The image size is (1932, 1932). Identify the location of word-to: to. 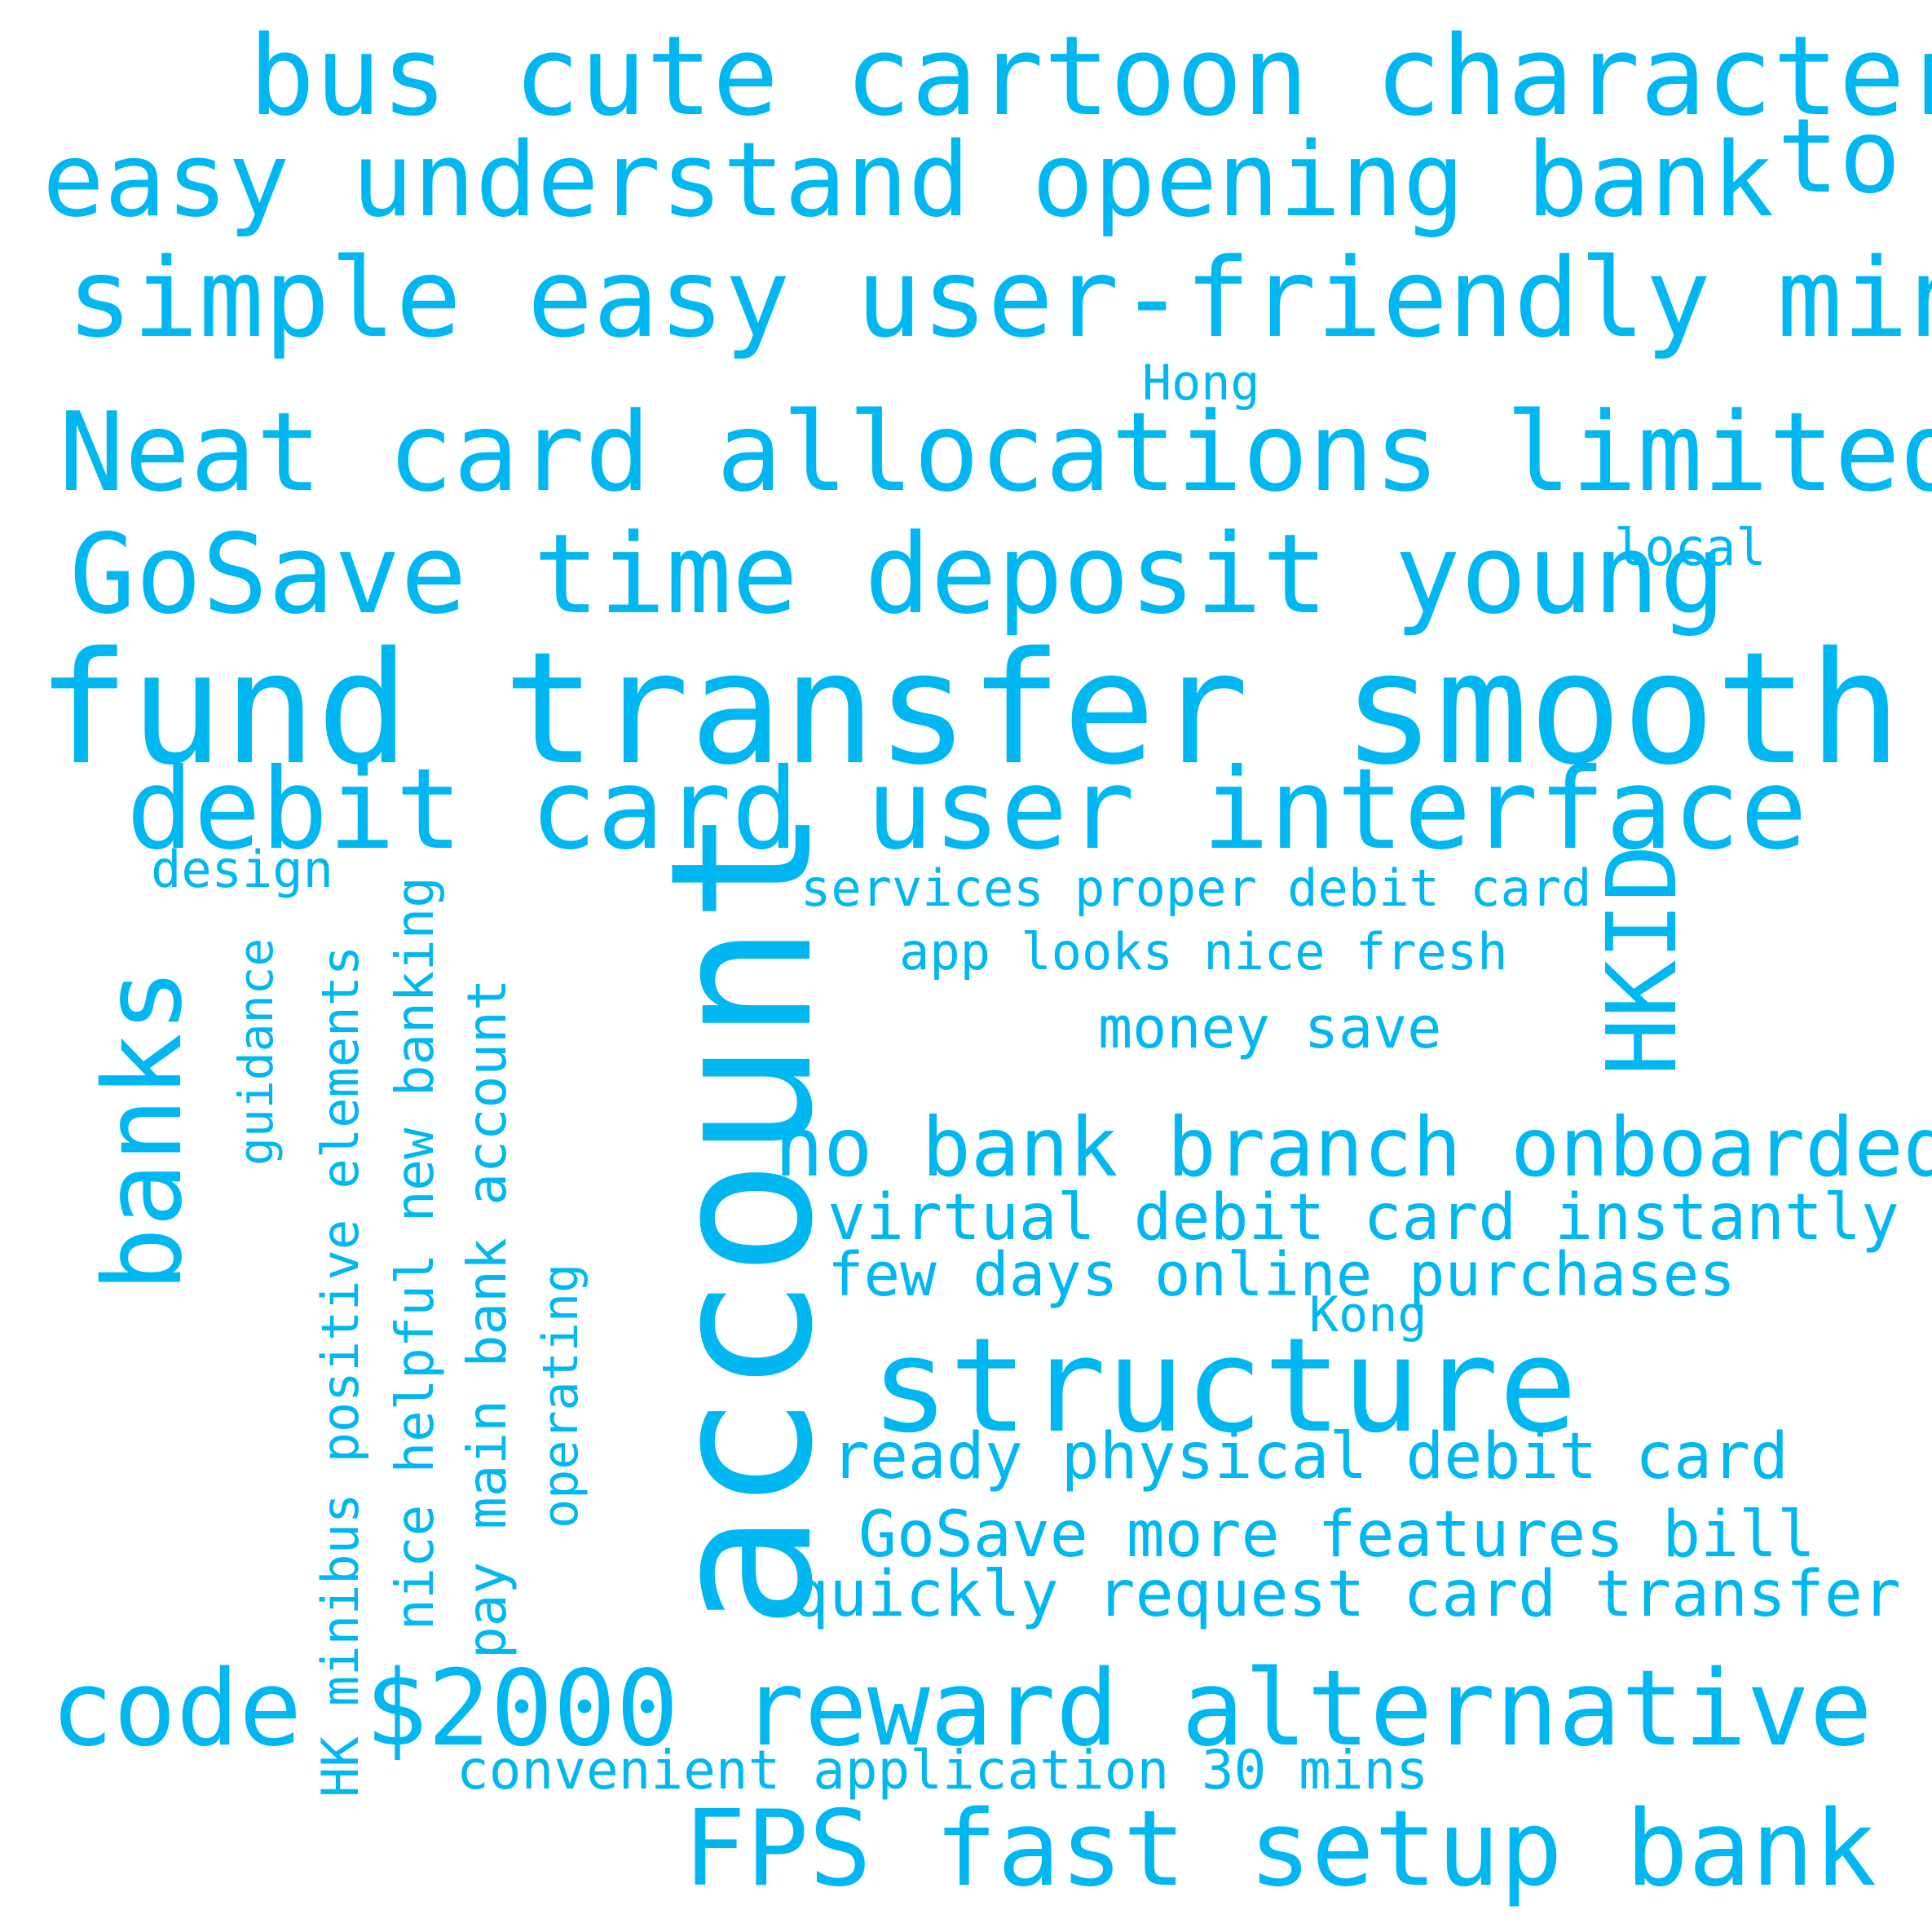
(1839, 156).